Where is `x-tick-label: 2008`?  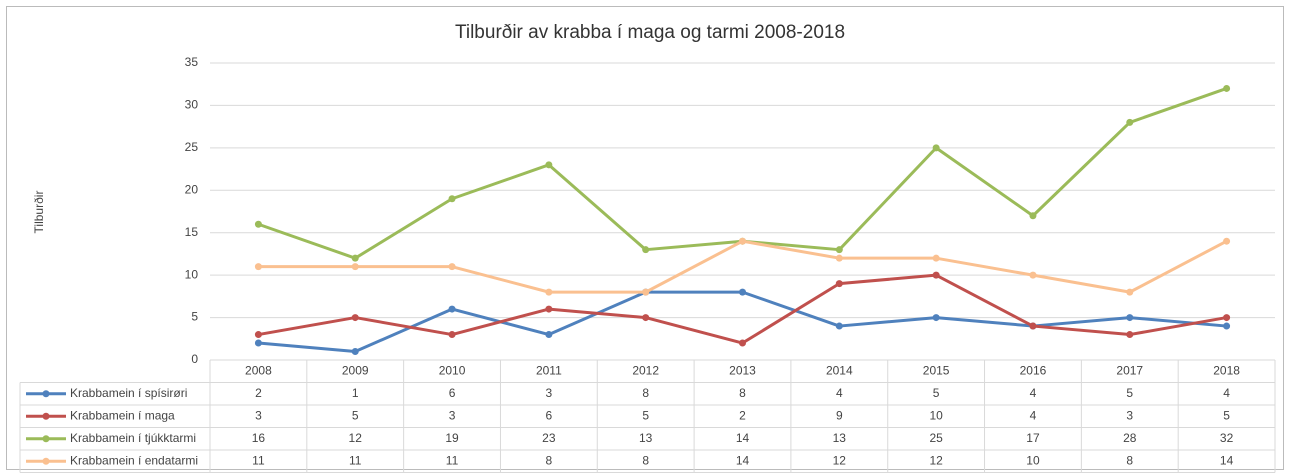
x-tick-label: 2008 is located at coordinates (258, 370).